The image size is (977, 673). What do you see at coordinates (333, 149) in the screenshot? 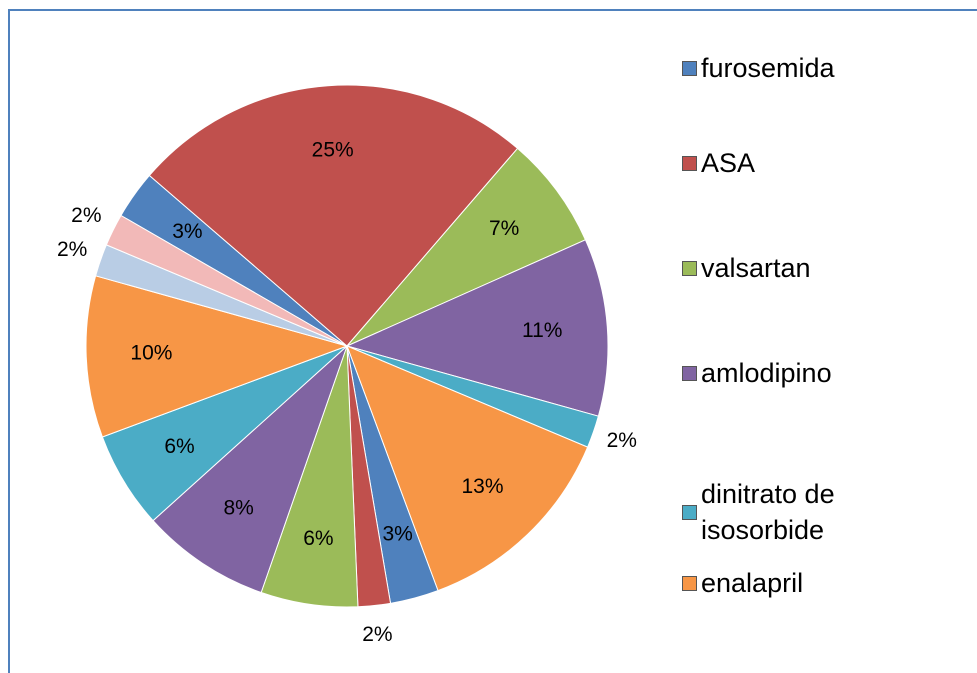
I see `data-label: 25%` at bounding box center [333, 149].